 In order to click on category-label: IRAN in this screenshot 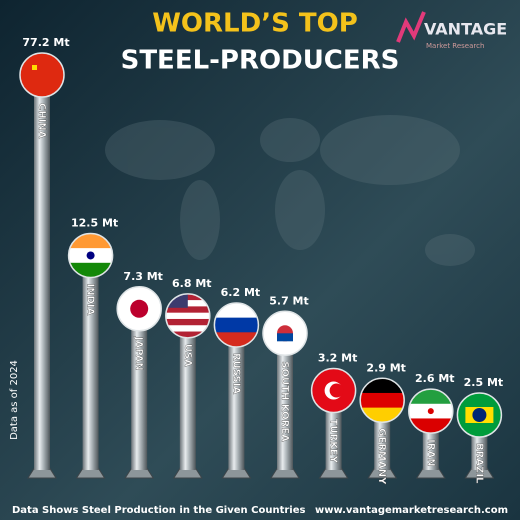, I will do `click(430, 453)`.